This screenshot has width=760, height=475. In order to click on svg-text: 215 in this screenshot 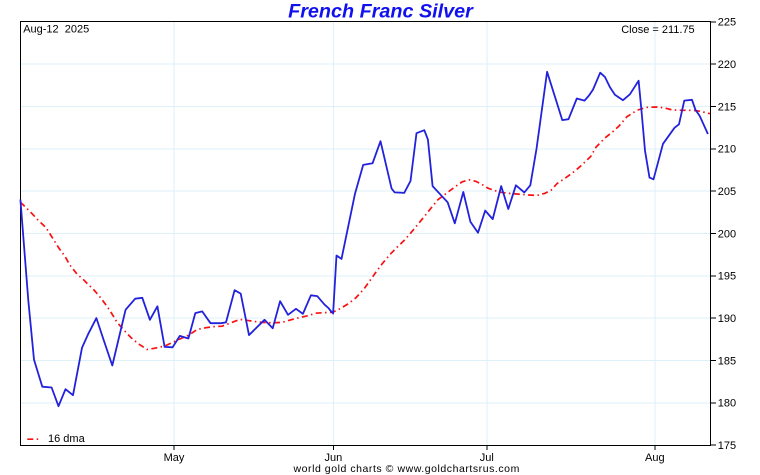, I will do `click(727, 107)`.